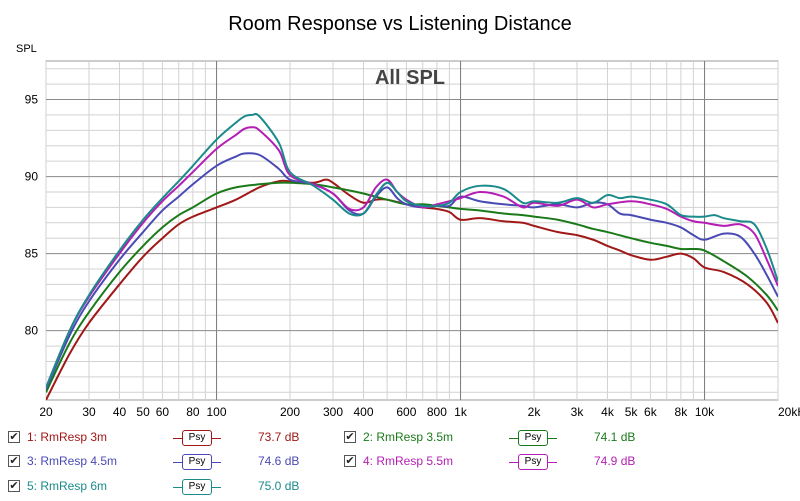  I want to click on y-tick-labels: 80 85 90 95, so click(32, 215).